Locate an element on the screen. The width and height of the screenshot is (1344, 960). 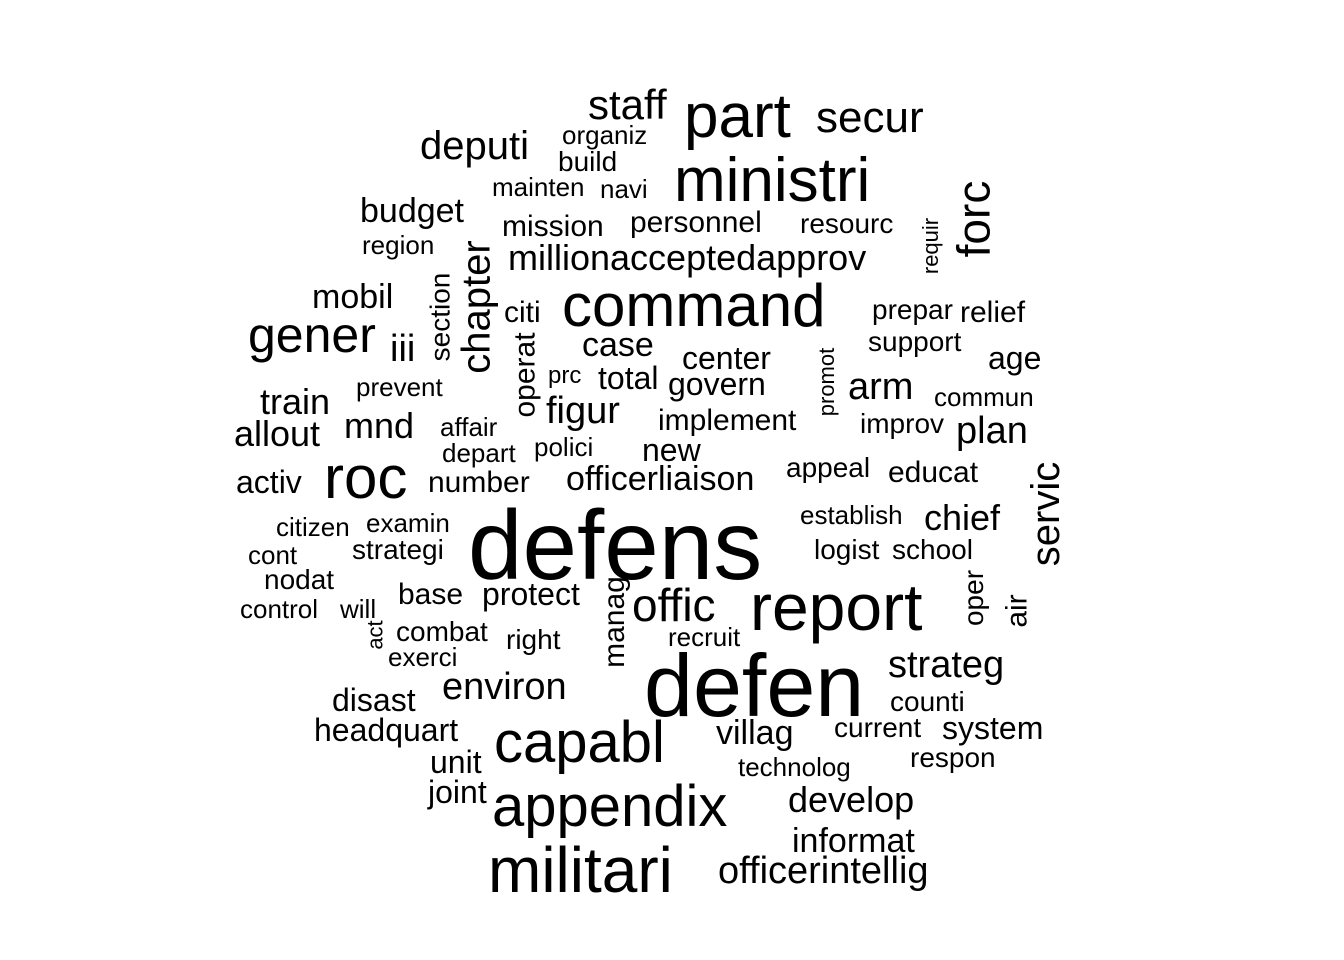
word-allout: allout is located at coordinates (277, 433).